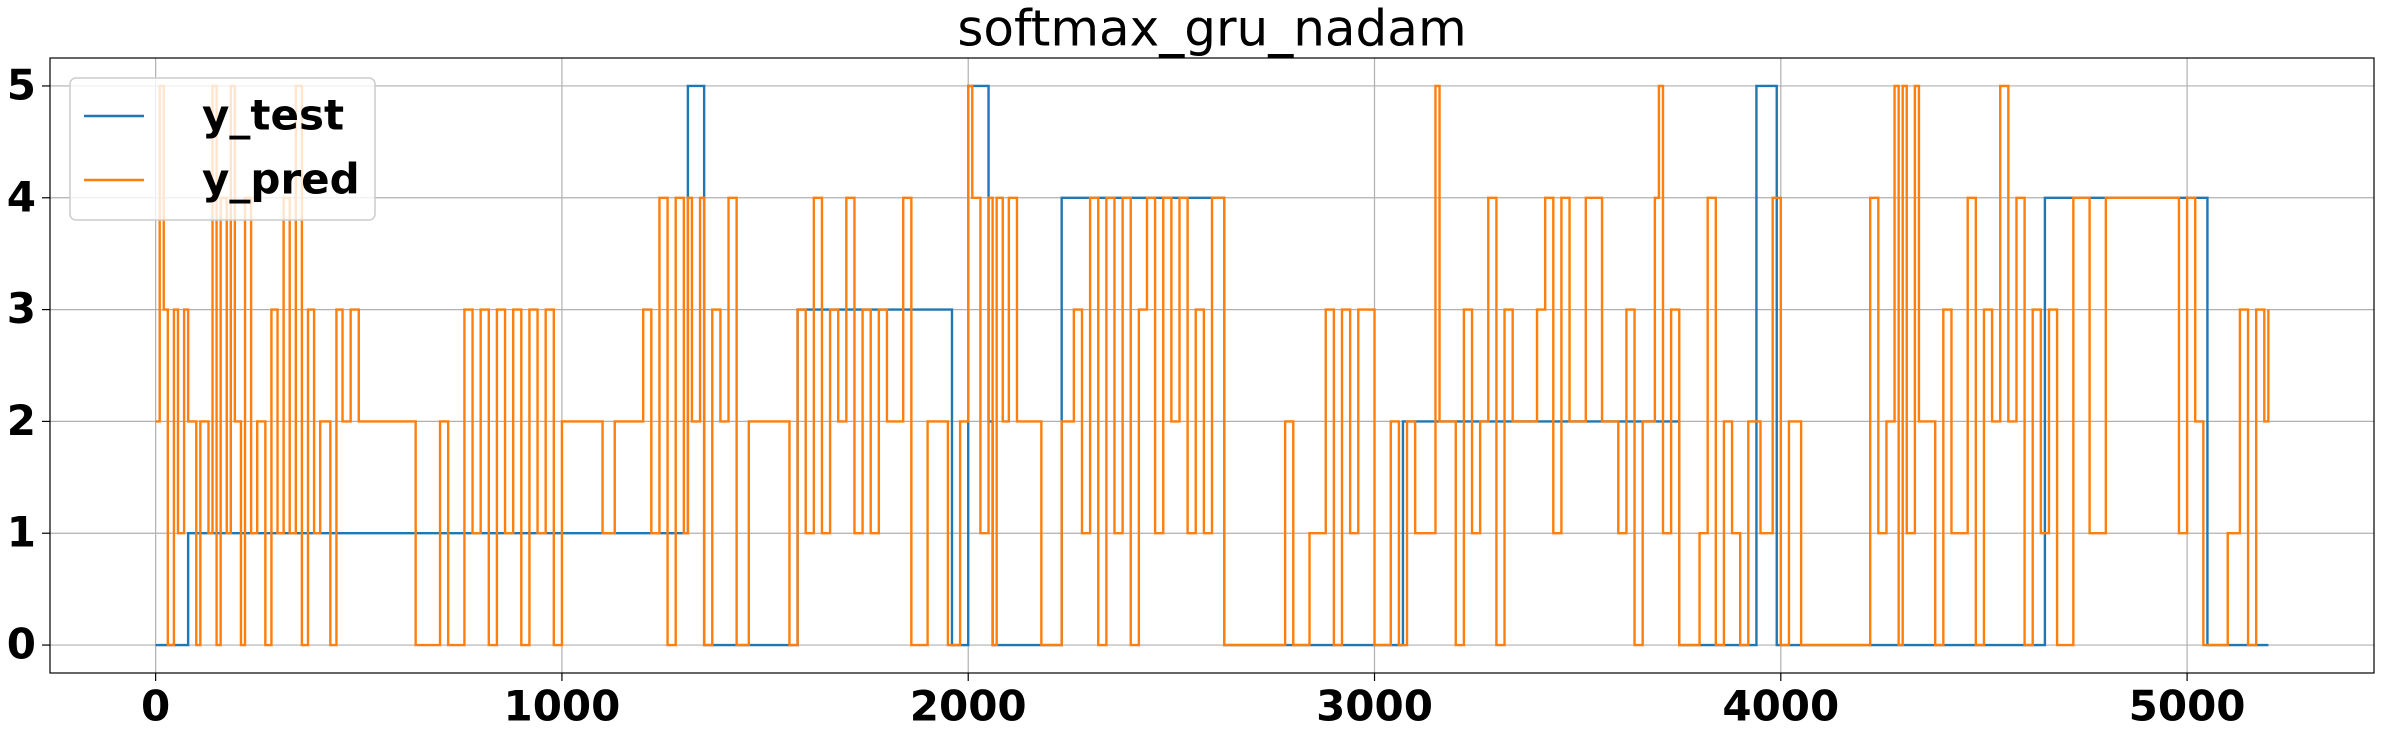 The height and width of the screenshot is (741, 2383). What do you see at coordinates (561, 706) in the screenshot?
I see `x-tick-label: 1000` at bounding box center [561, 706].